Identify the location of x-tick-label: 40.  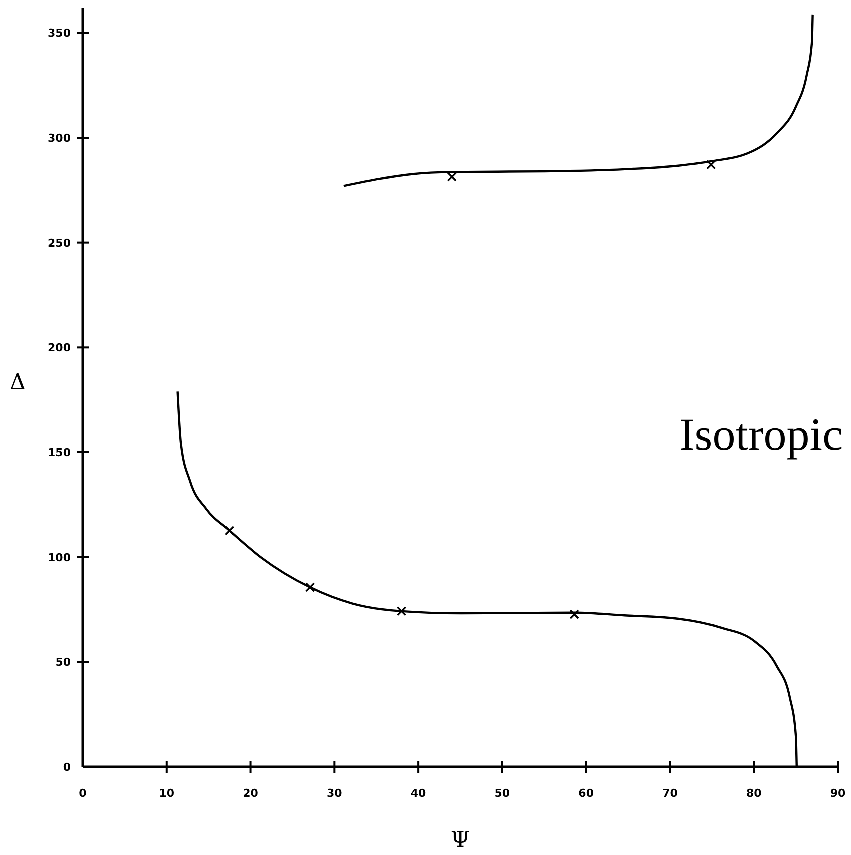
(418, 793).